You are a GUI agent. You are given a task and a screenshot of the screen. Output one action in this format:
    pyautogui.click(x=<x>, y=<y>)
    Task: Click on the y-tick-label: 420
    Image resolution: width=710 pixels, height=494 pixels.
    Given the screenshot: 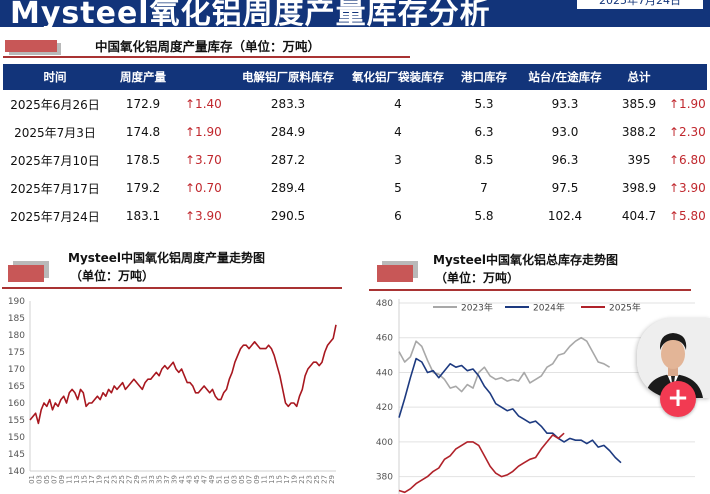 What is the action you would take?
    pyautogui.click(x=384, y=408)
    